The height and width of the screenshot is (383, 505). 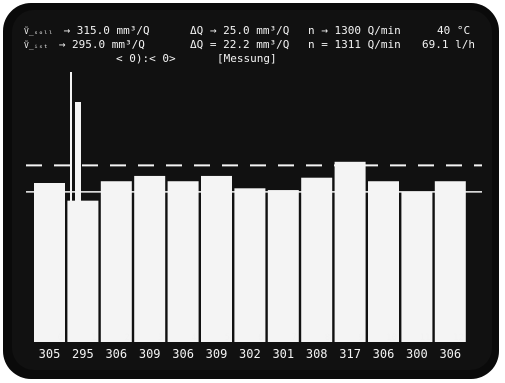 What do you see at coordinates (50, 354) in the screenshot?
I see `bar-value-label: 305` at bounding box center [50, 354].